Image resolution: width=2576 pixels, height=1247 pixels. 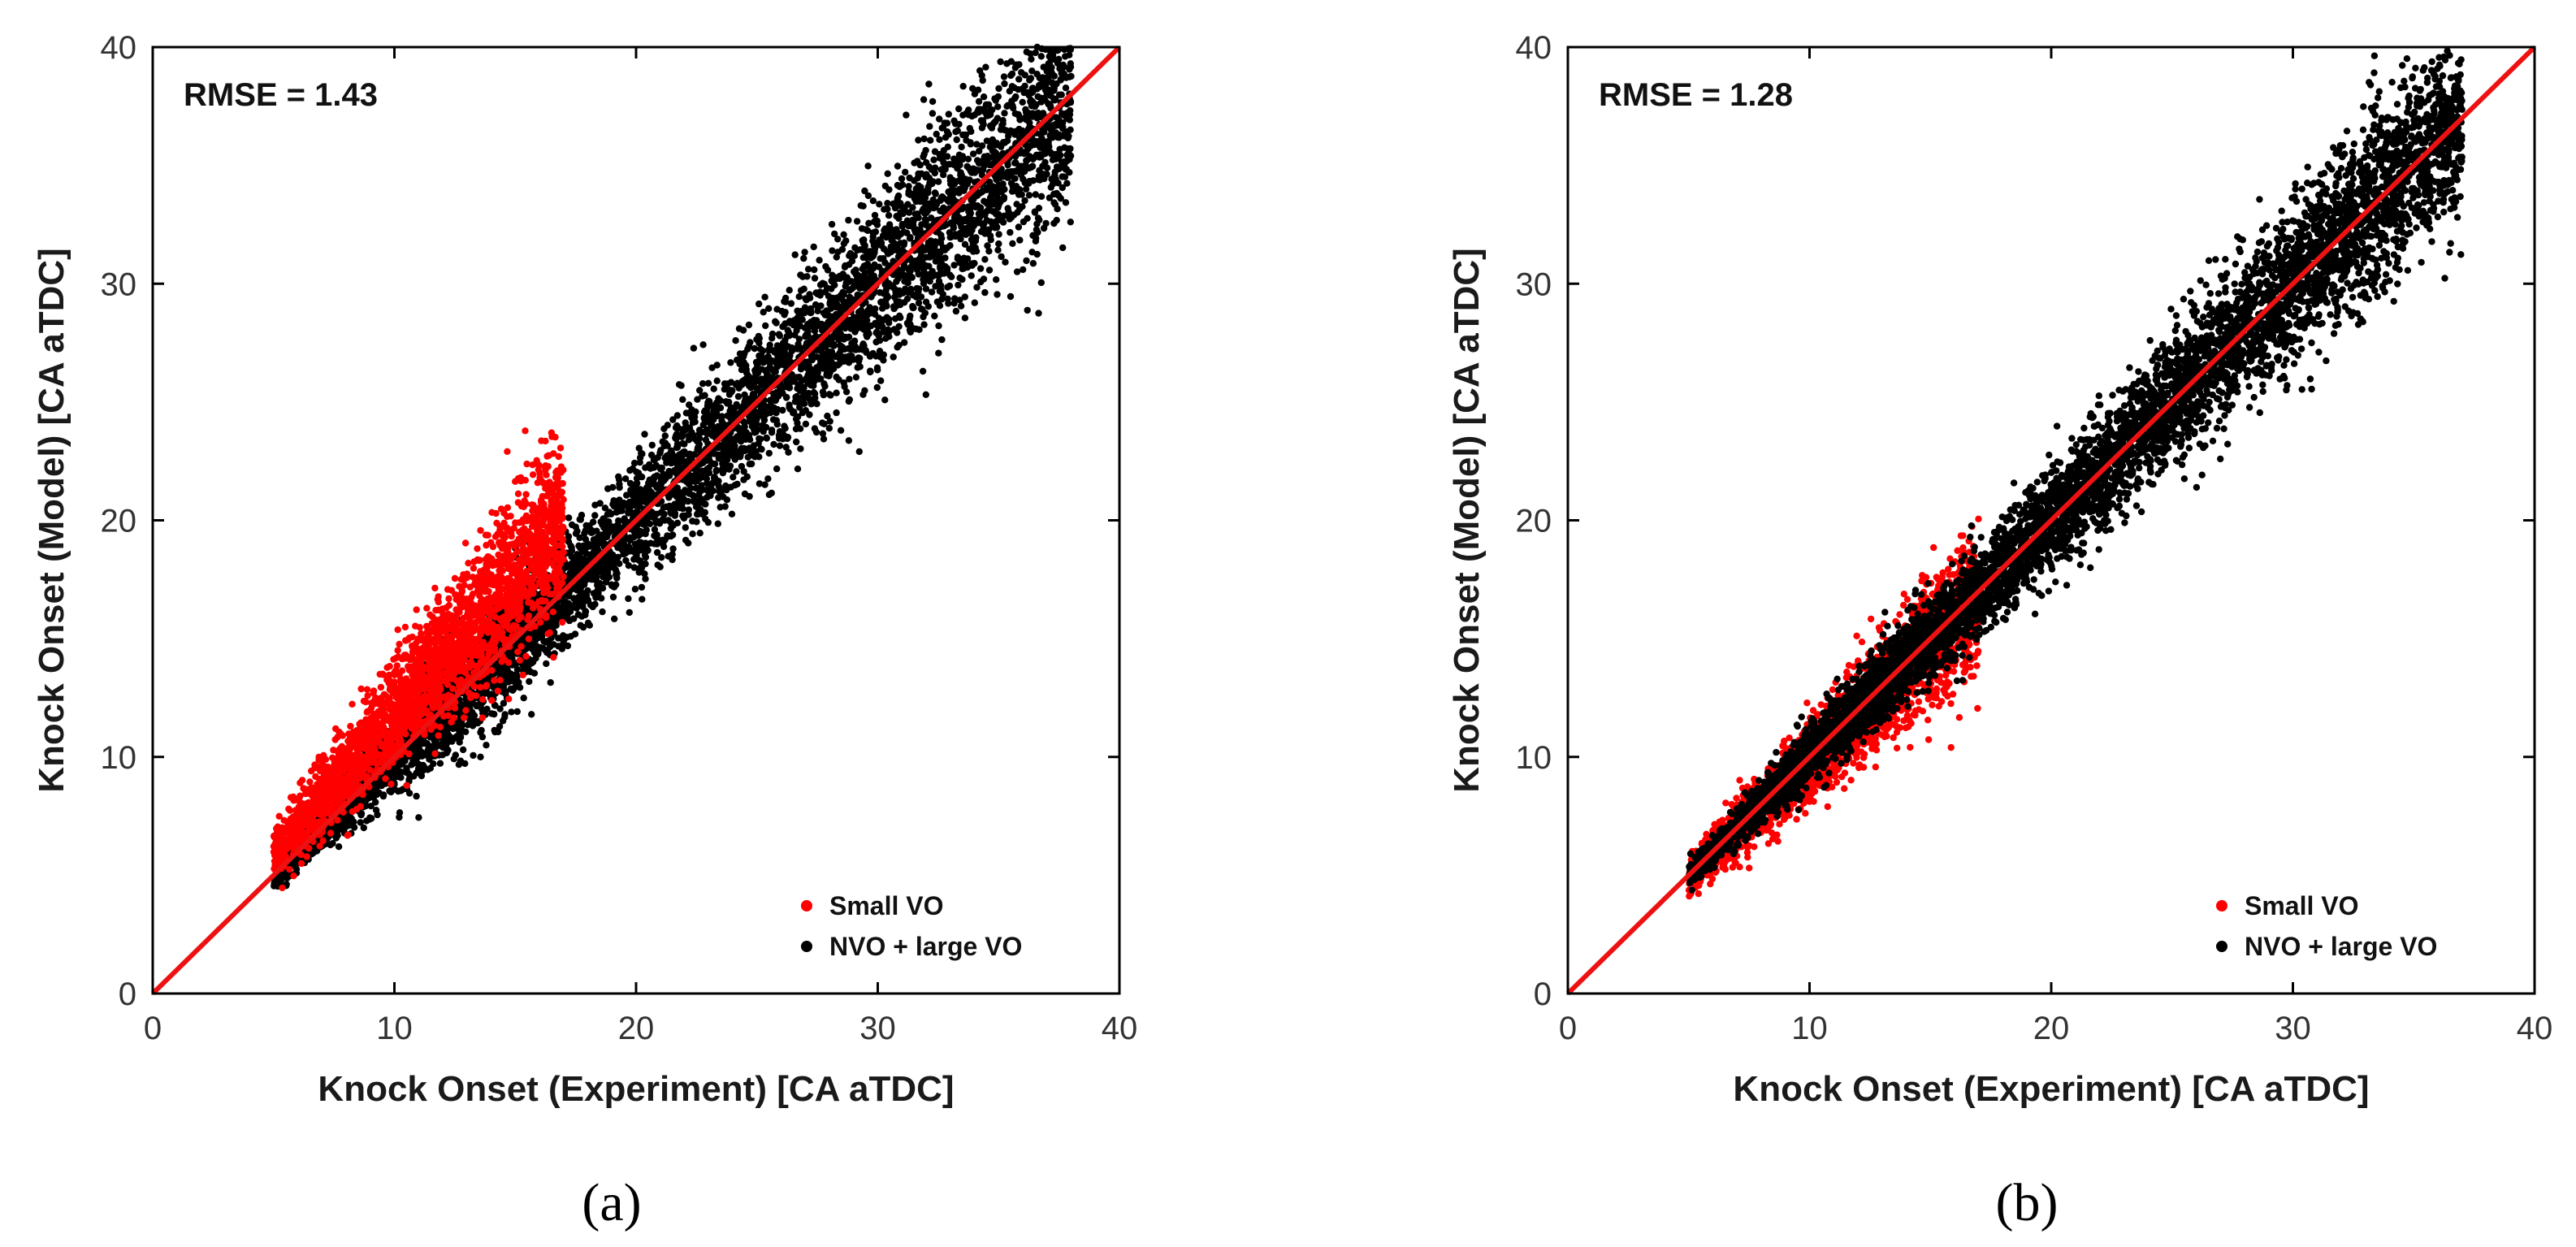 I want to click on data-point-nvo-large-vo-2098, so click(x=1036, y=194).